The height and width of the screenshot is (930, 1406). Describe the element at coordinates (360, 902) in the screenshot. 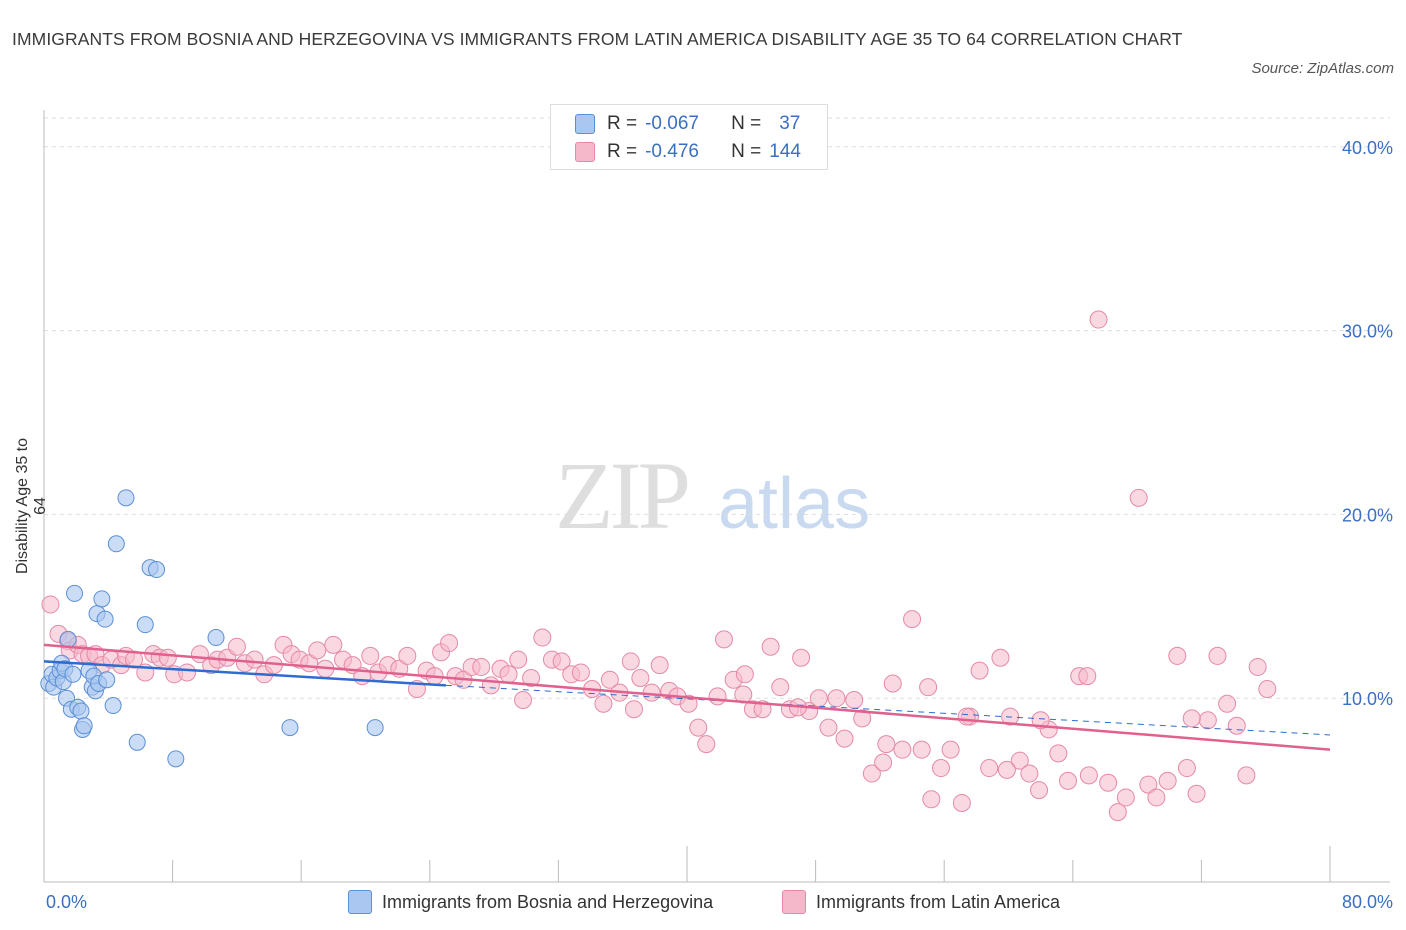

I see `bottom-legend-swatch-bosnia` at that location.